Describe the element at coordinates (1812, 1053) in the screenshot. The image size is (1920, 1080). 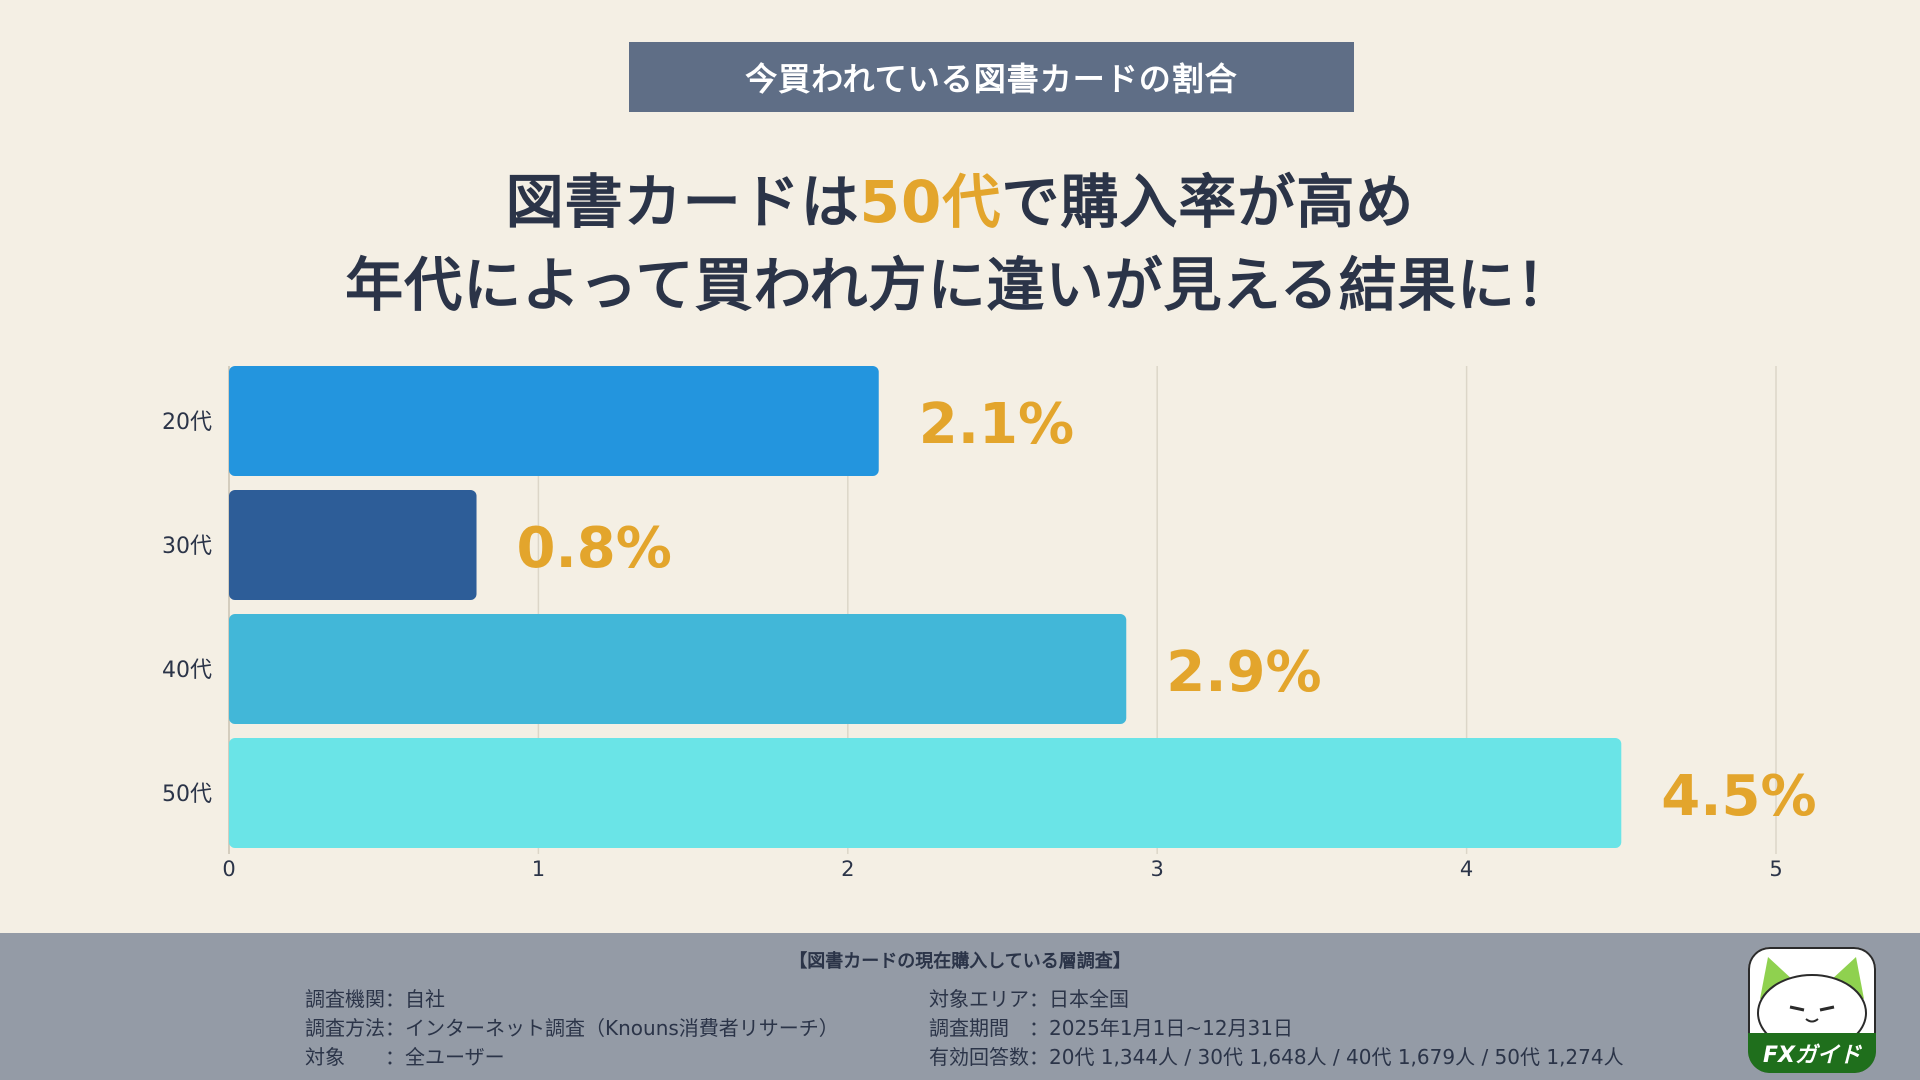
I see `logo-text: FXガイド` at that location.